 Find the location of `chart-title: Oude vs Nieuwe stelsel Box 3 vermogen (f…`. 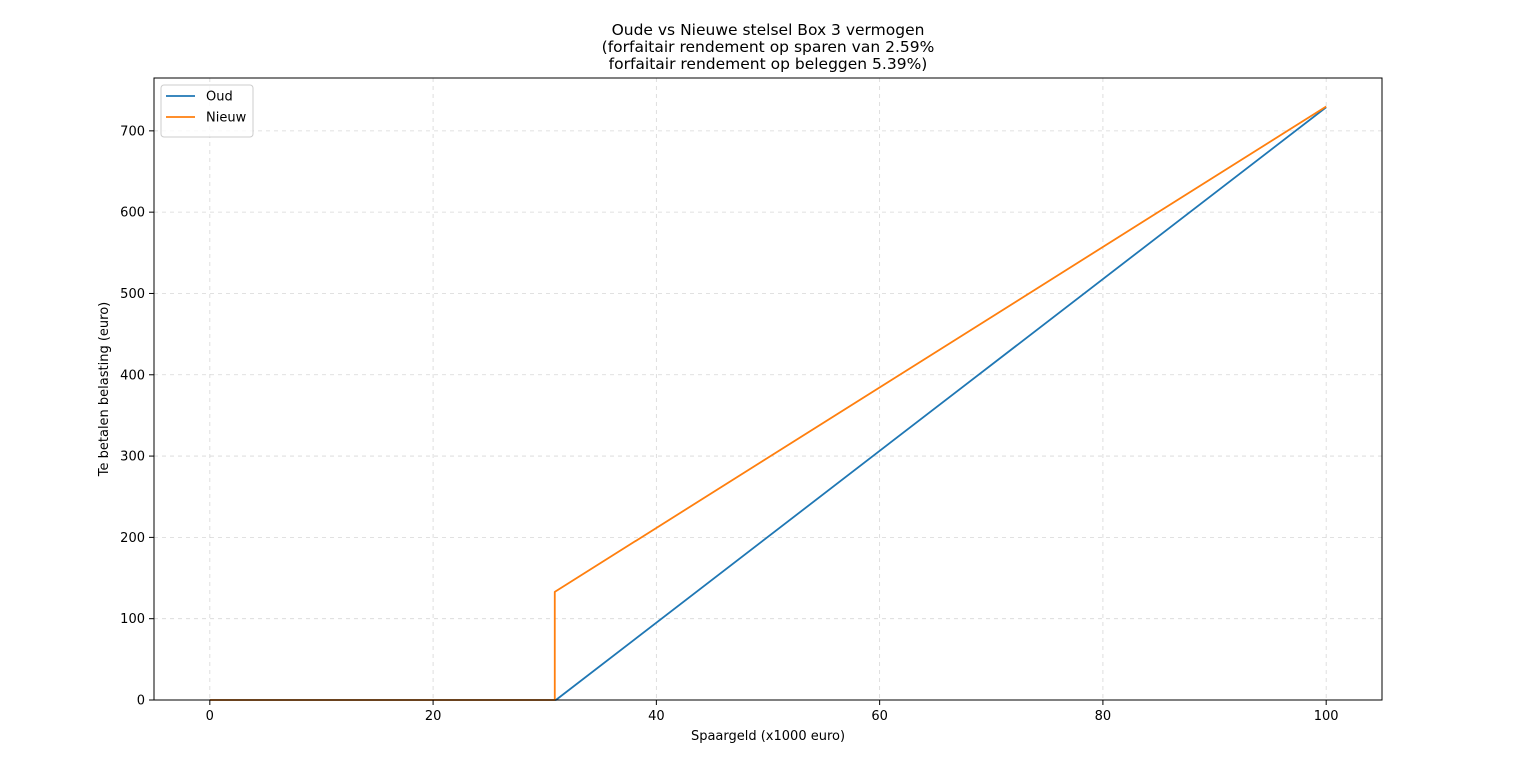

chart-title: Oude vs Nieuwe stelsel Box 3 vermogen (f… is located at coordinates (768, 47).